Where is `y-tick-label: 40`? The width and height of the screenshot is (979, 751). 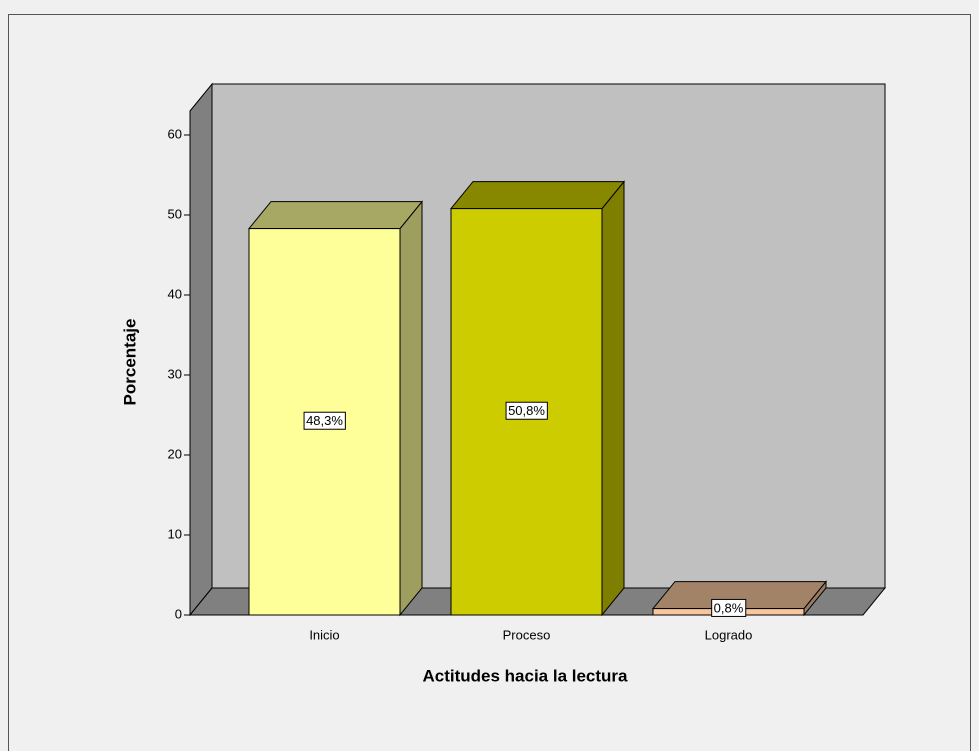 y-tick-label: 40 is located at coordinates (175, 293).